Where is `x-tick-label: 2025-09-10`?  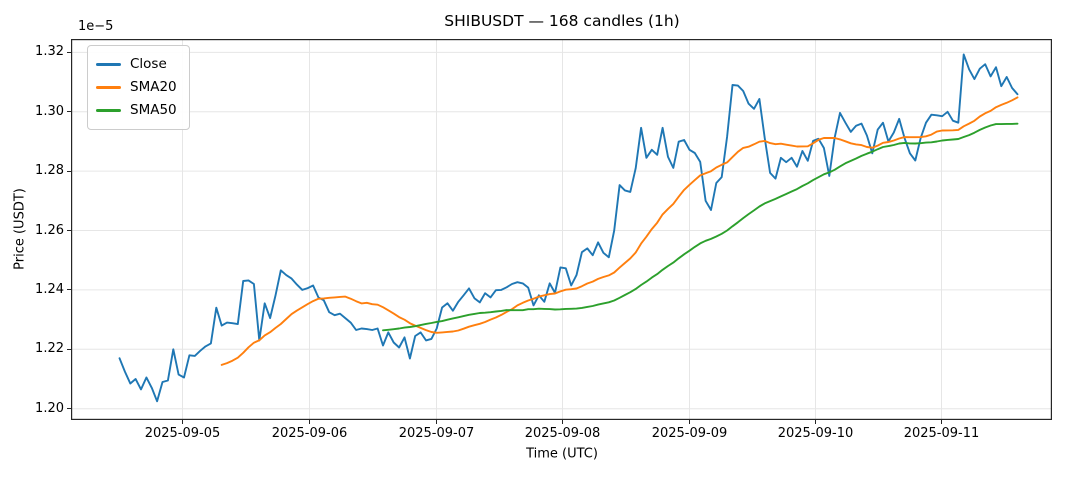
x-tick-label: 2025-09-10 is located at coordinates (815, 433).